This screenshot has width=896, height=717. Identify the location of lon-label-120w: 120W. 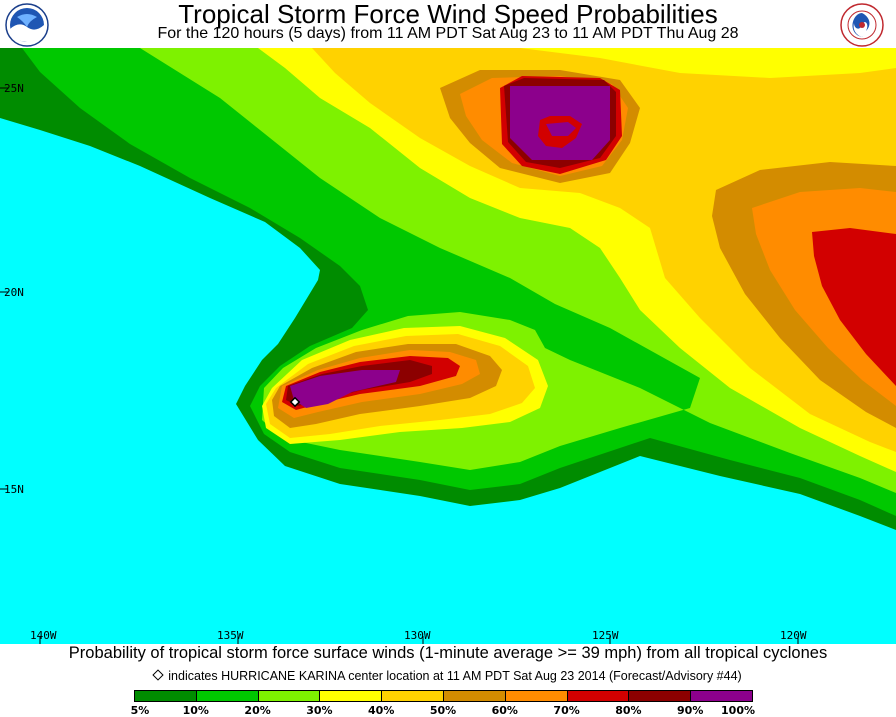
(793, 635).